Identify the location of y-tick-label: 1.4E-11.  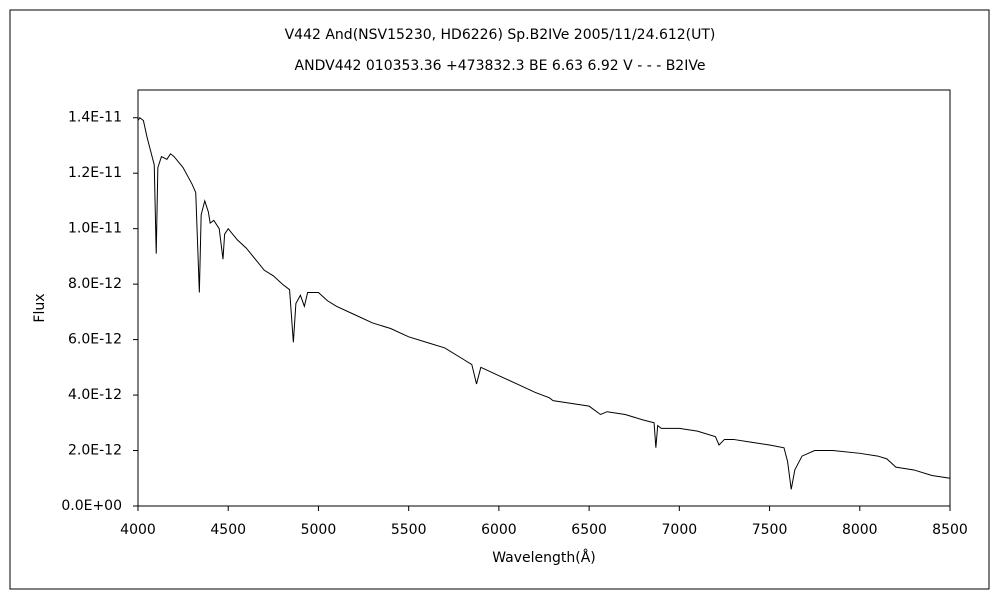
(95, 118).